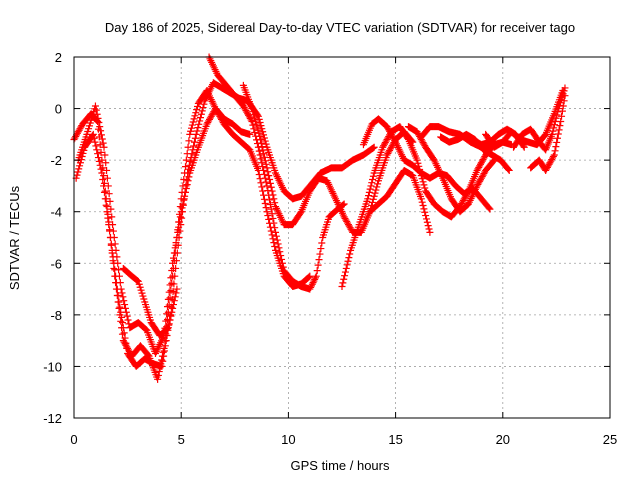  What do you see at coordinates (288, 439) in the screenshot?
I see `x-tick-label: 10` at bounding box center [288, 439].